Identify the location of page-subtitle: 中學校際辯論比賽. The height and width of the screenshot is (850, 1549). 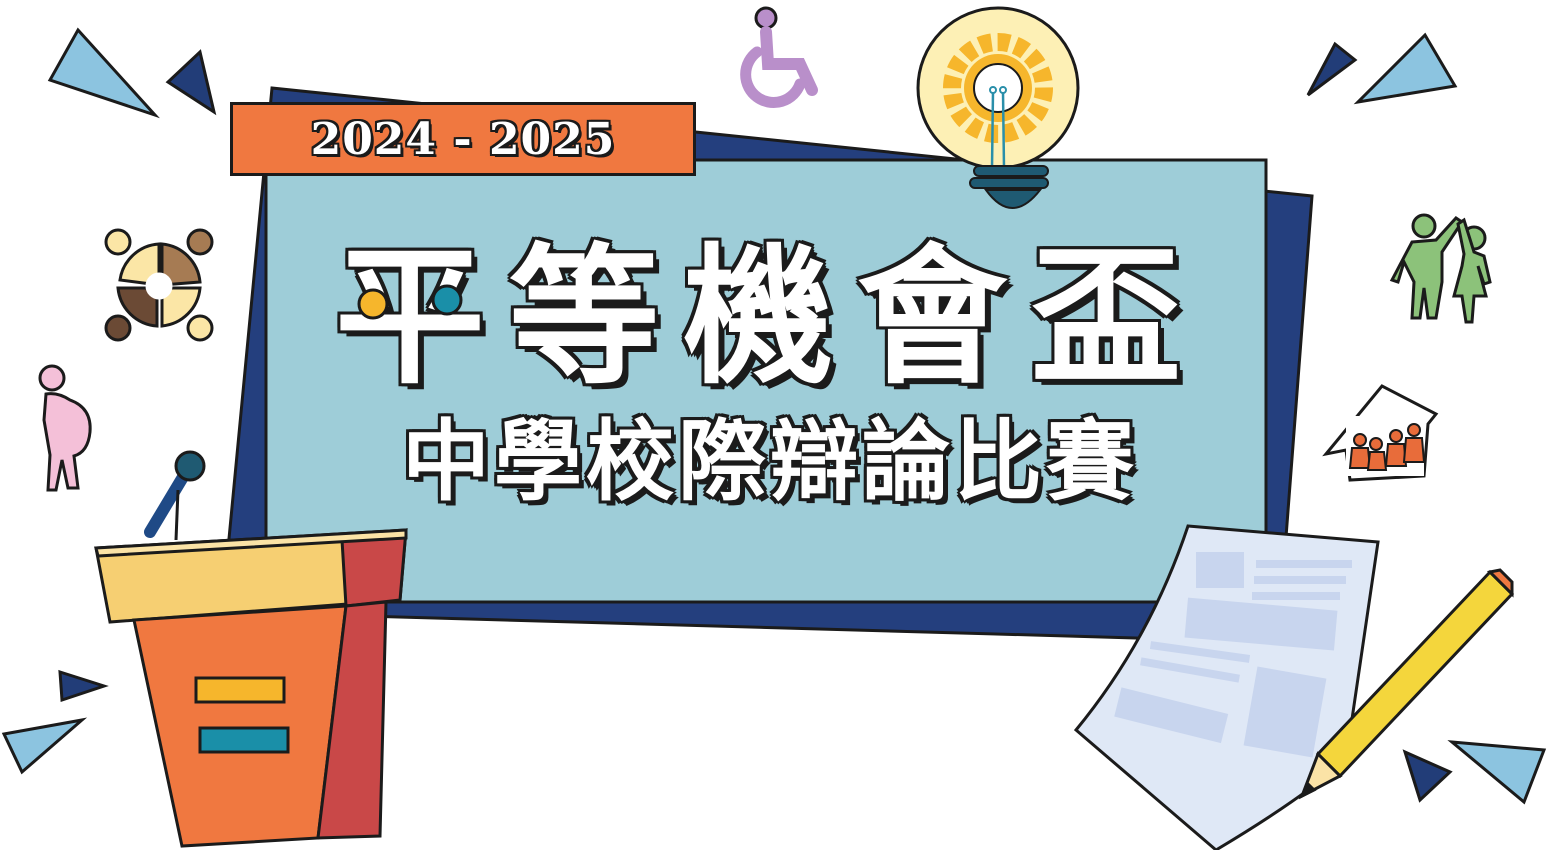
(769, 461).